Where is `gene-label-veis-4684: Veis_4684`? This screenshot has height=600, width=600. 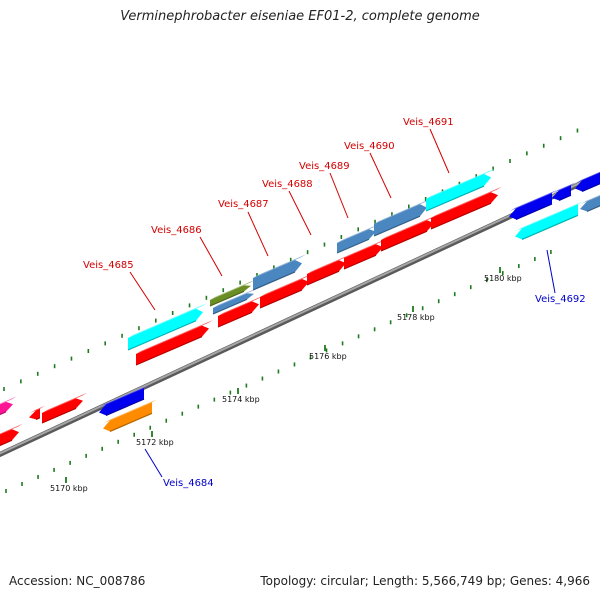 gene-label-veis-4684: Veis_4684 is located at coordinates (188, 483).